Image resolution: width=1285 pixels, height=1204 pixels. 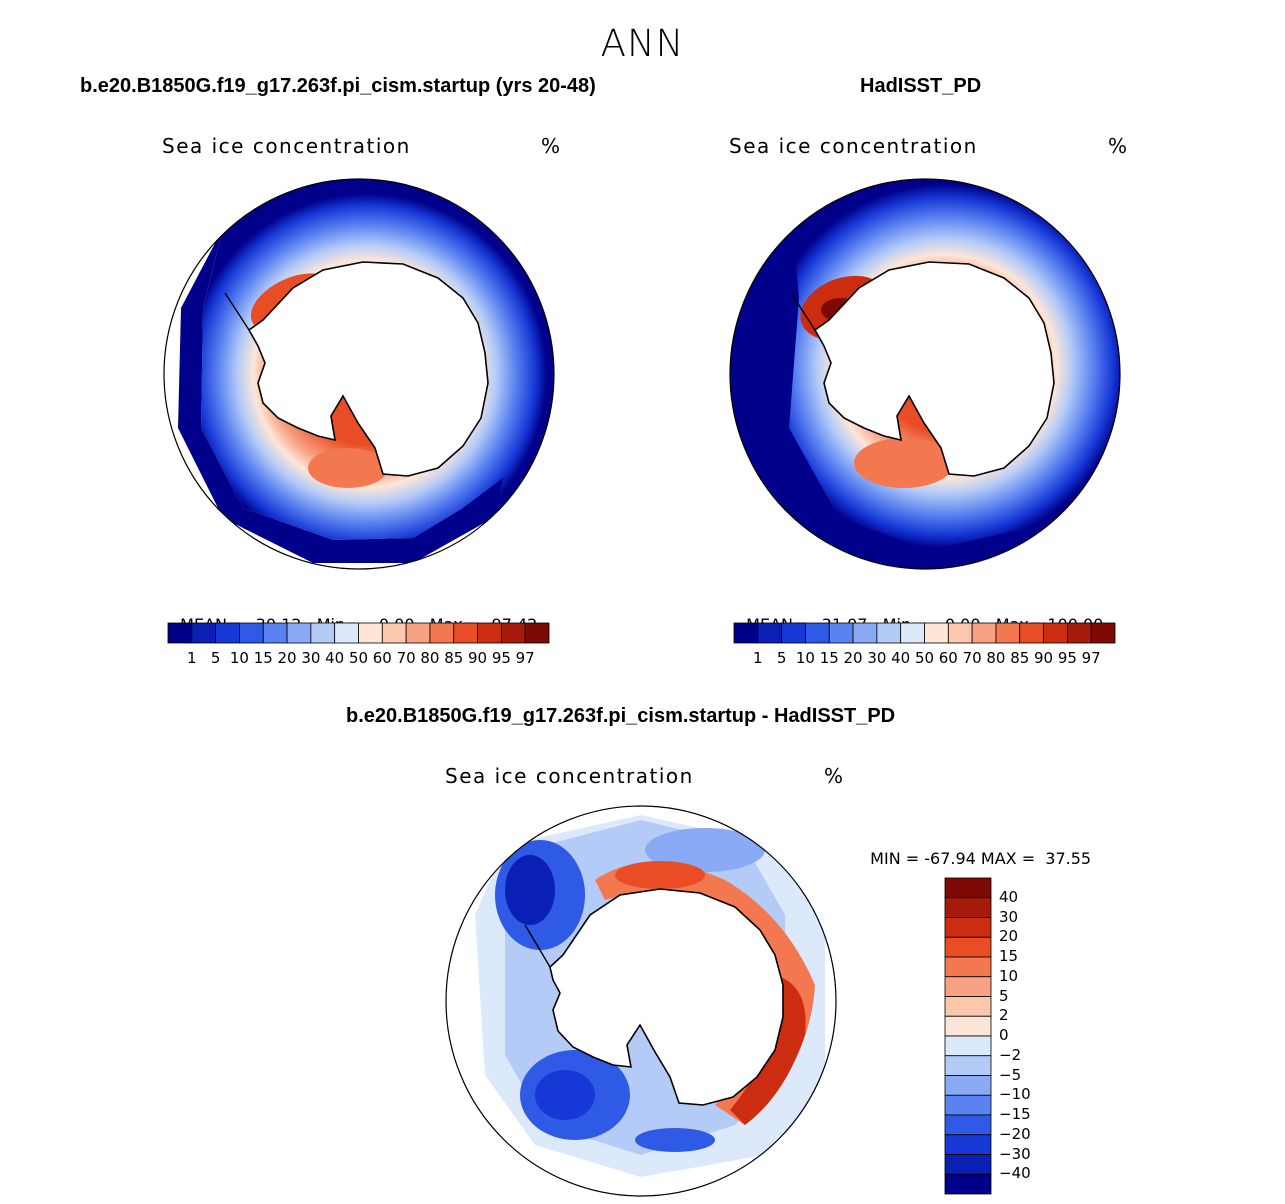 I want to click on panel-2-map-border, so click(x=925, y=374).